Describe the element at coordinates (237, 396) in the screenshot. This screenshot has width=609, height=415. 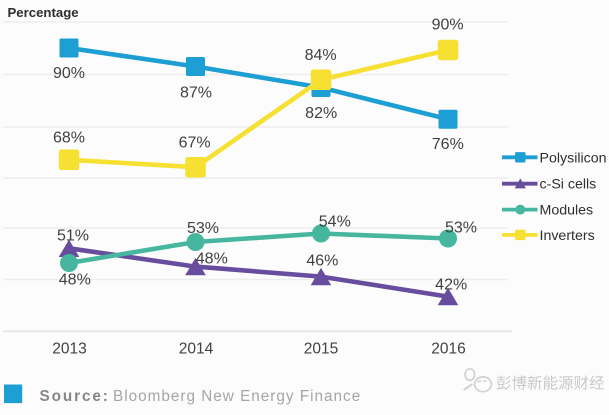
I see `svg-text: Bloomberg New Energy Finance` at that location.